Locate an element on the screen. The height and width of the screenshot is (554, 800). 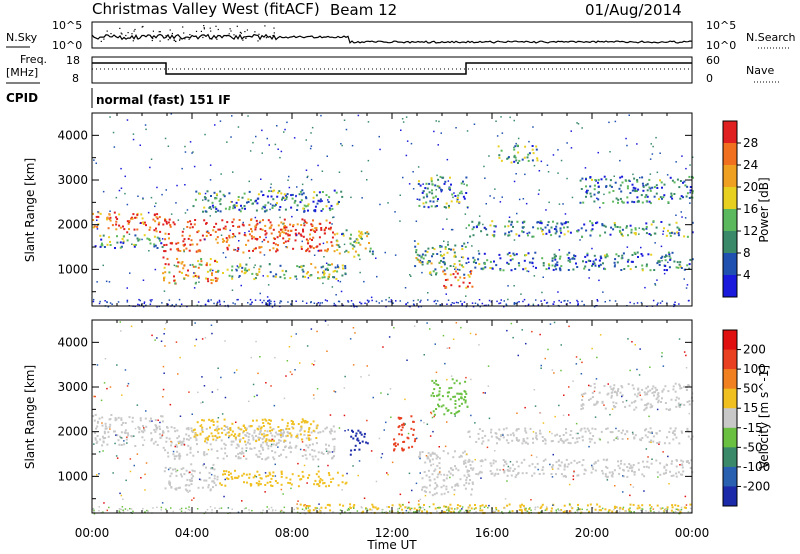
date-label: 01/Aug/2014 is located at coordinates (633, 10).